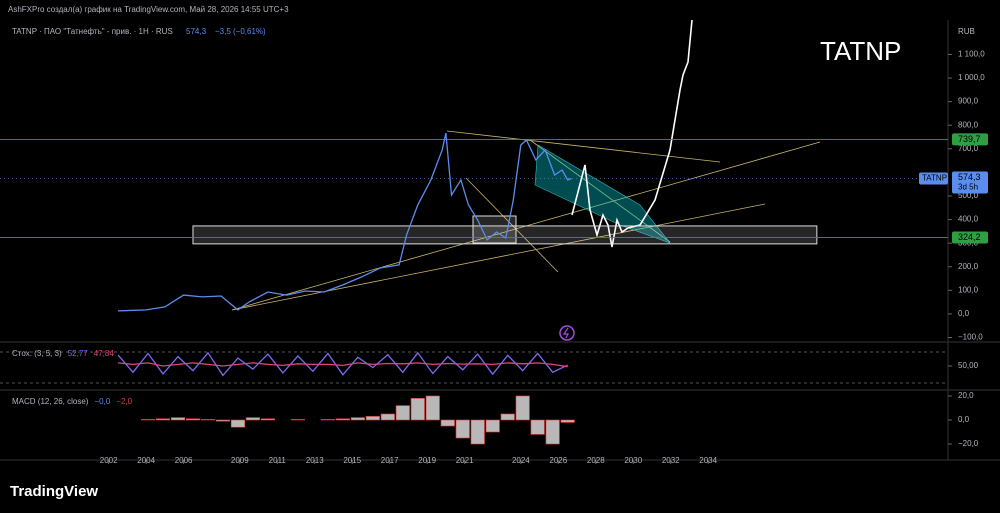  I want to click on event-bolt, so click(565, 333).